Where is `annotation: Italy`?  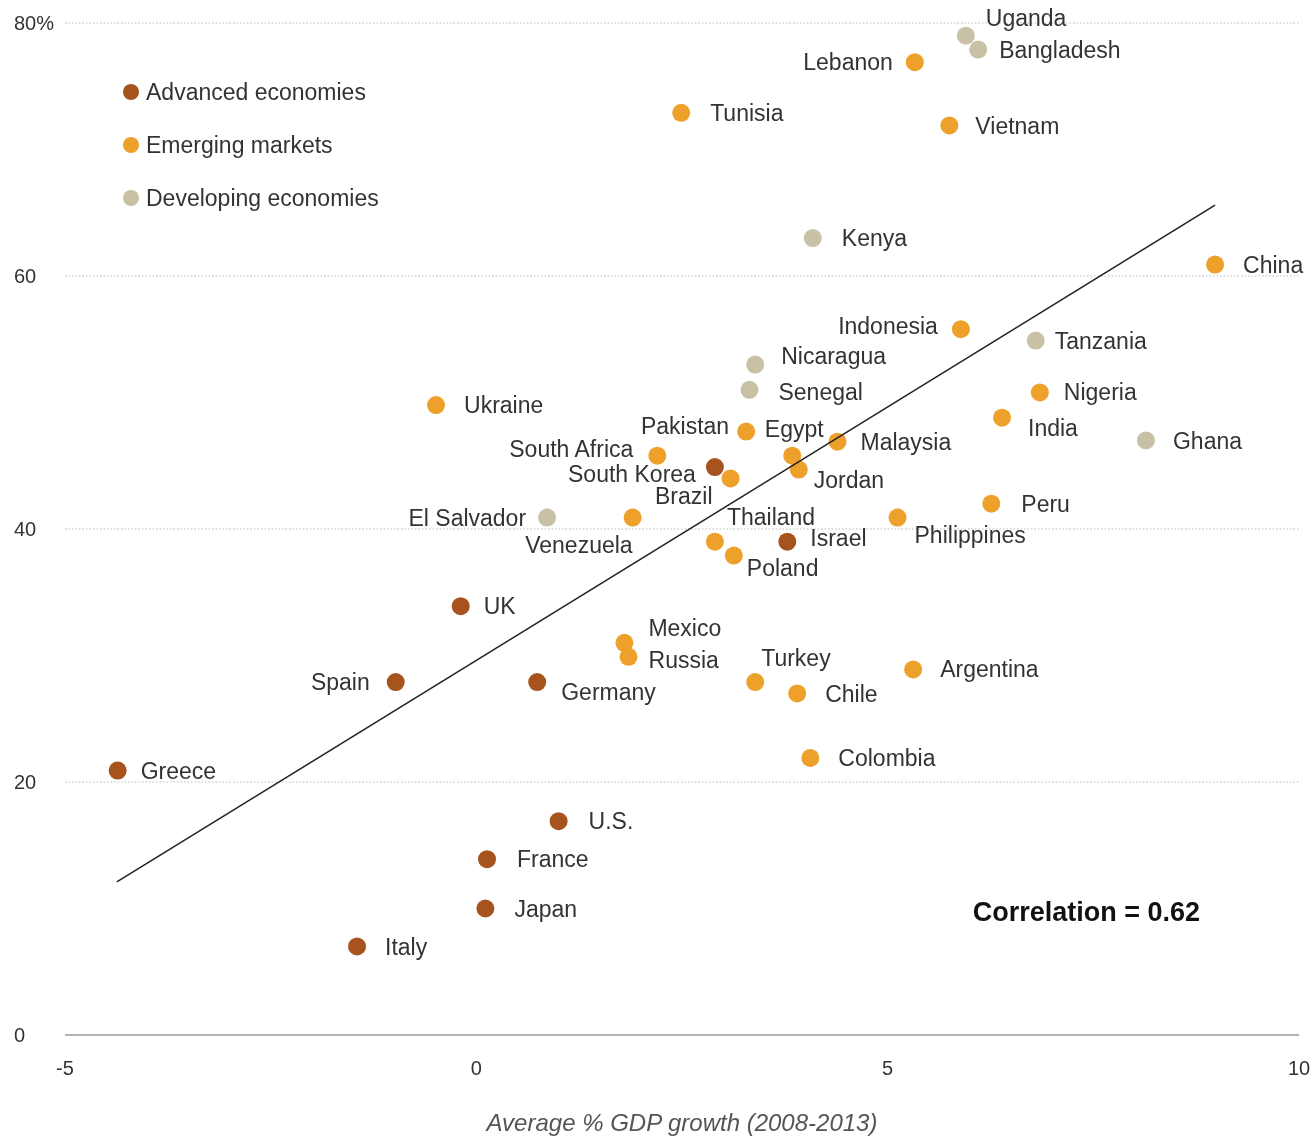 annotation: Italy is located at coordinates (406, 946).